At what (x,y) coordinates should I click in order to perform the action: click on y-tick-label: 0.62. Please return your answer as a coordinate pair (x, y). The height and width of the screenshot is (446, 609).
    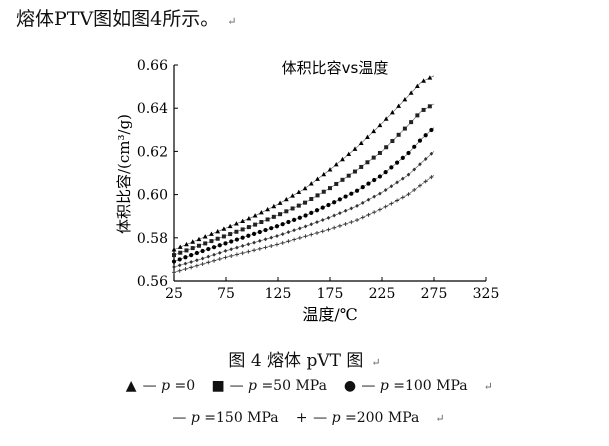
    Looking at the image, I should click on (152, 152).